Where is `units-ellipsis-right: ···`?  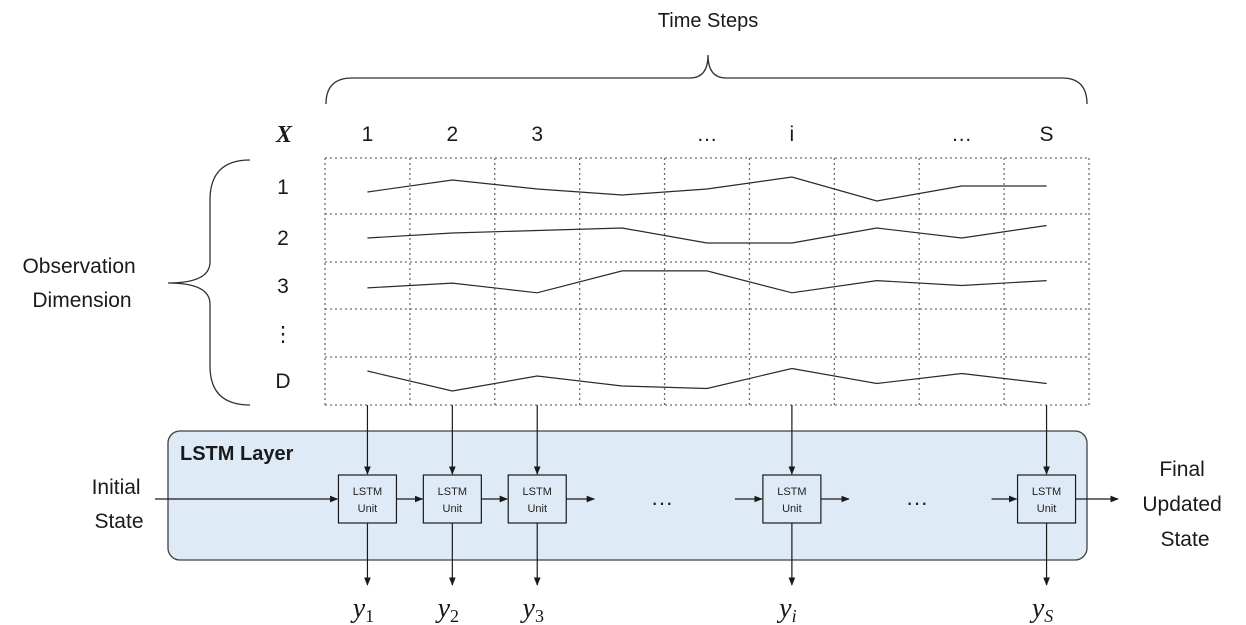
units-ellipsis-right: ··· is located at coordinates (917, 502).